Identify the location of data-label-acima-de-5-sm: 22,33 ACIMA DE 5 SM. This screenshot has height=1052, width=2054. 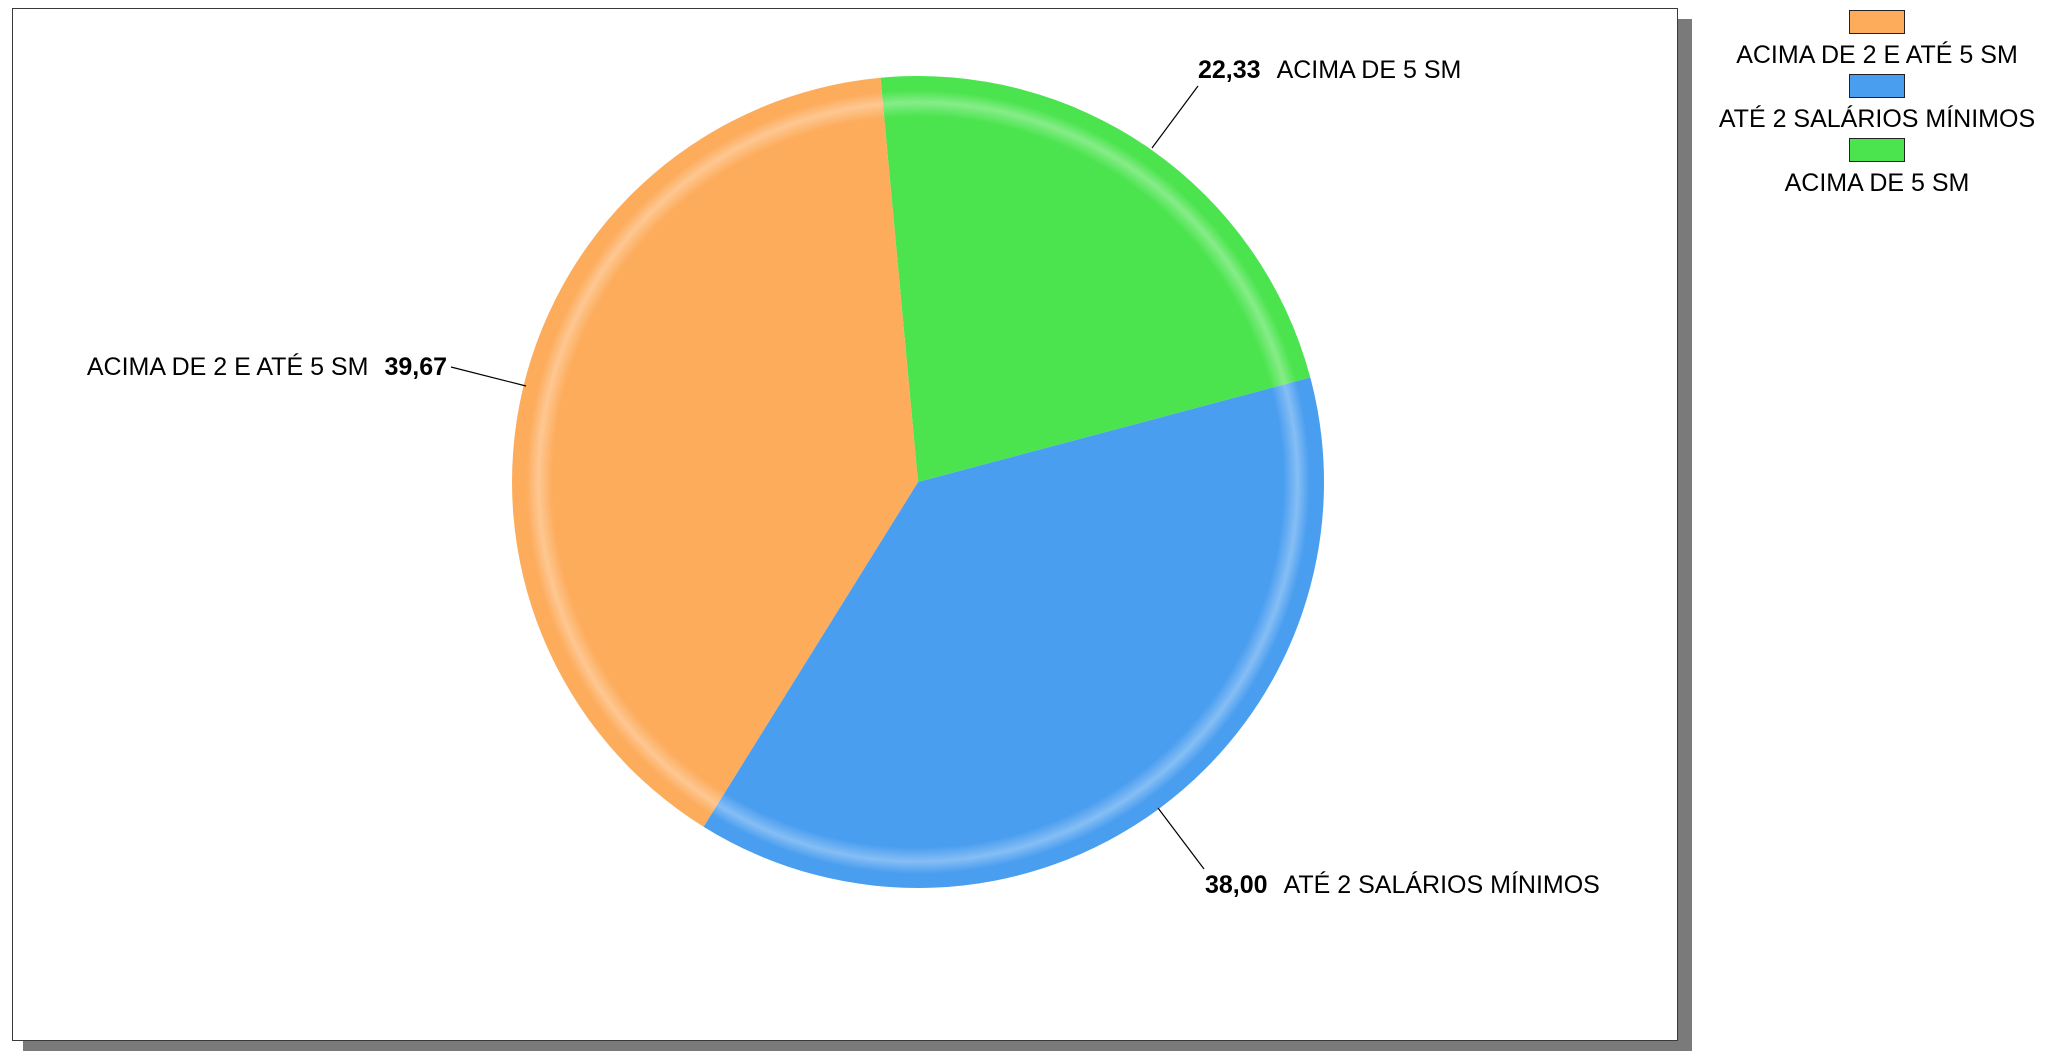
(1329, 70).